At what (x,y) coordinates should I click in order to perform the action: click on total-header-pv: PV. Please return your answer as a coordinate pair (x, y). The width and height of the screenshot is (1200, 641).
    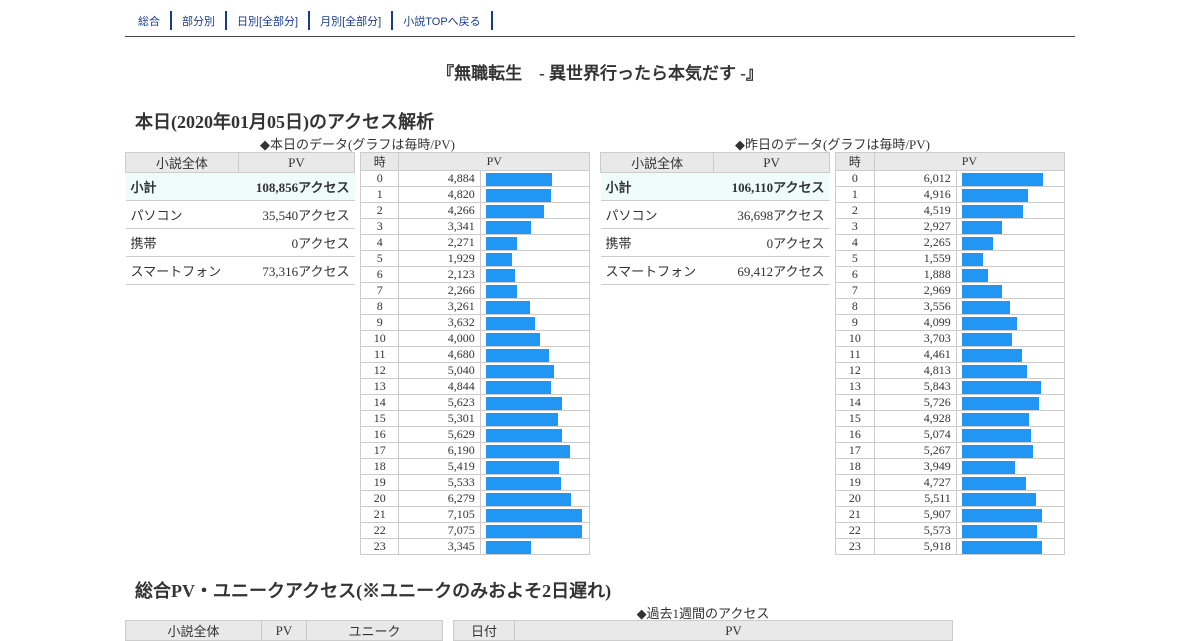
    Looking at the image, I should click on (284, 630).